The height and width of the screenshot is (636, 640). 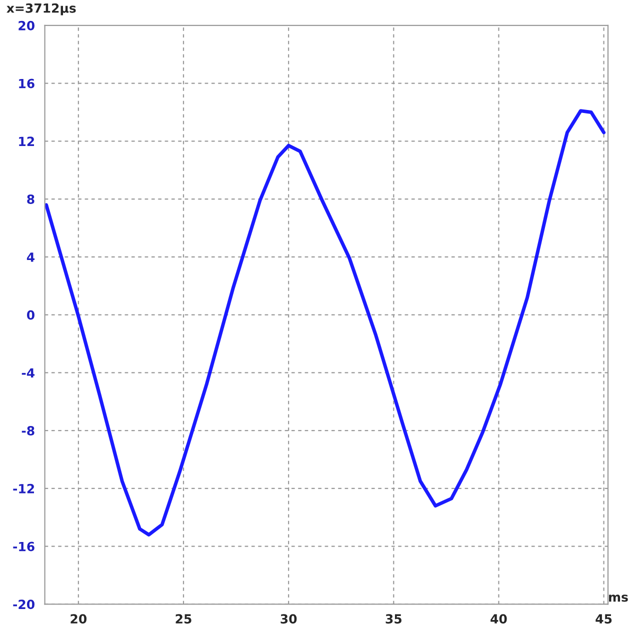 What do you see at coordinates (26, 83) in the screenshot?
I see `y-tick-label: 16` at bounding box center [26, 83].